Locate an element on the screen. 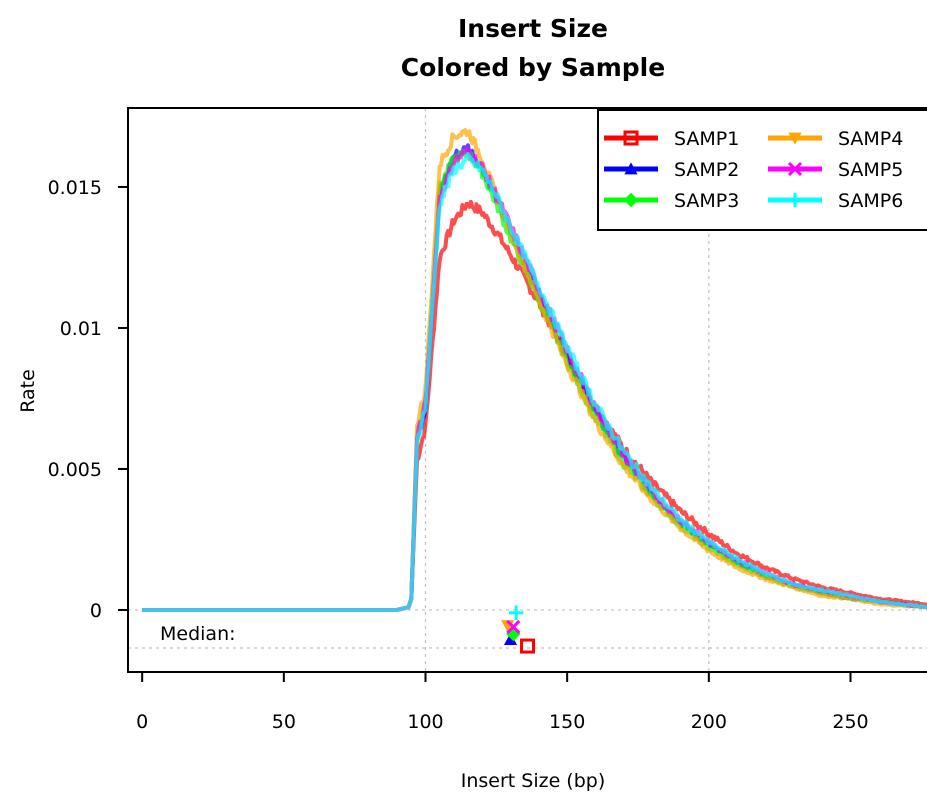 The width and height of the screenshot is (927, 797). y-tick-label: 0.005 is located at coordinates (75, 470).